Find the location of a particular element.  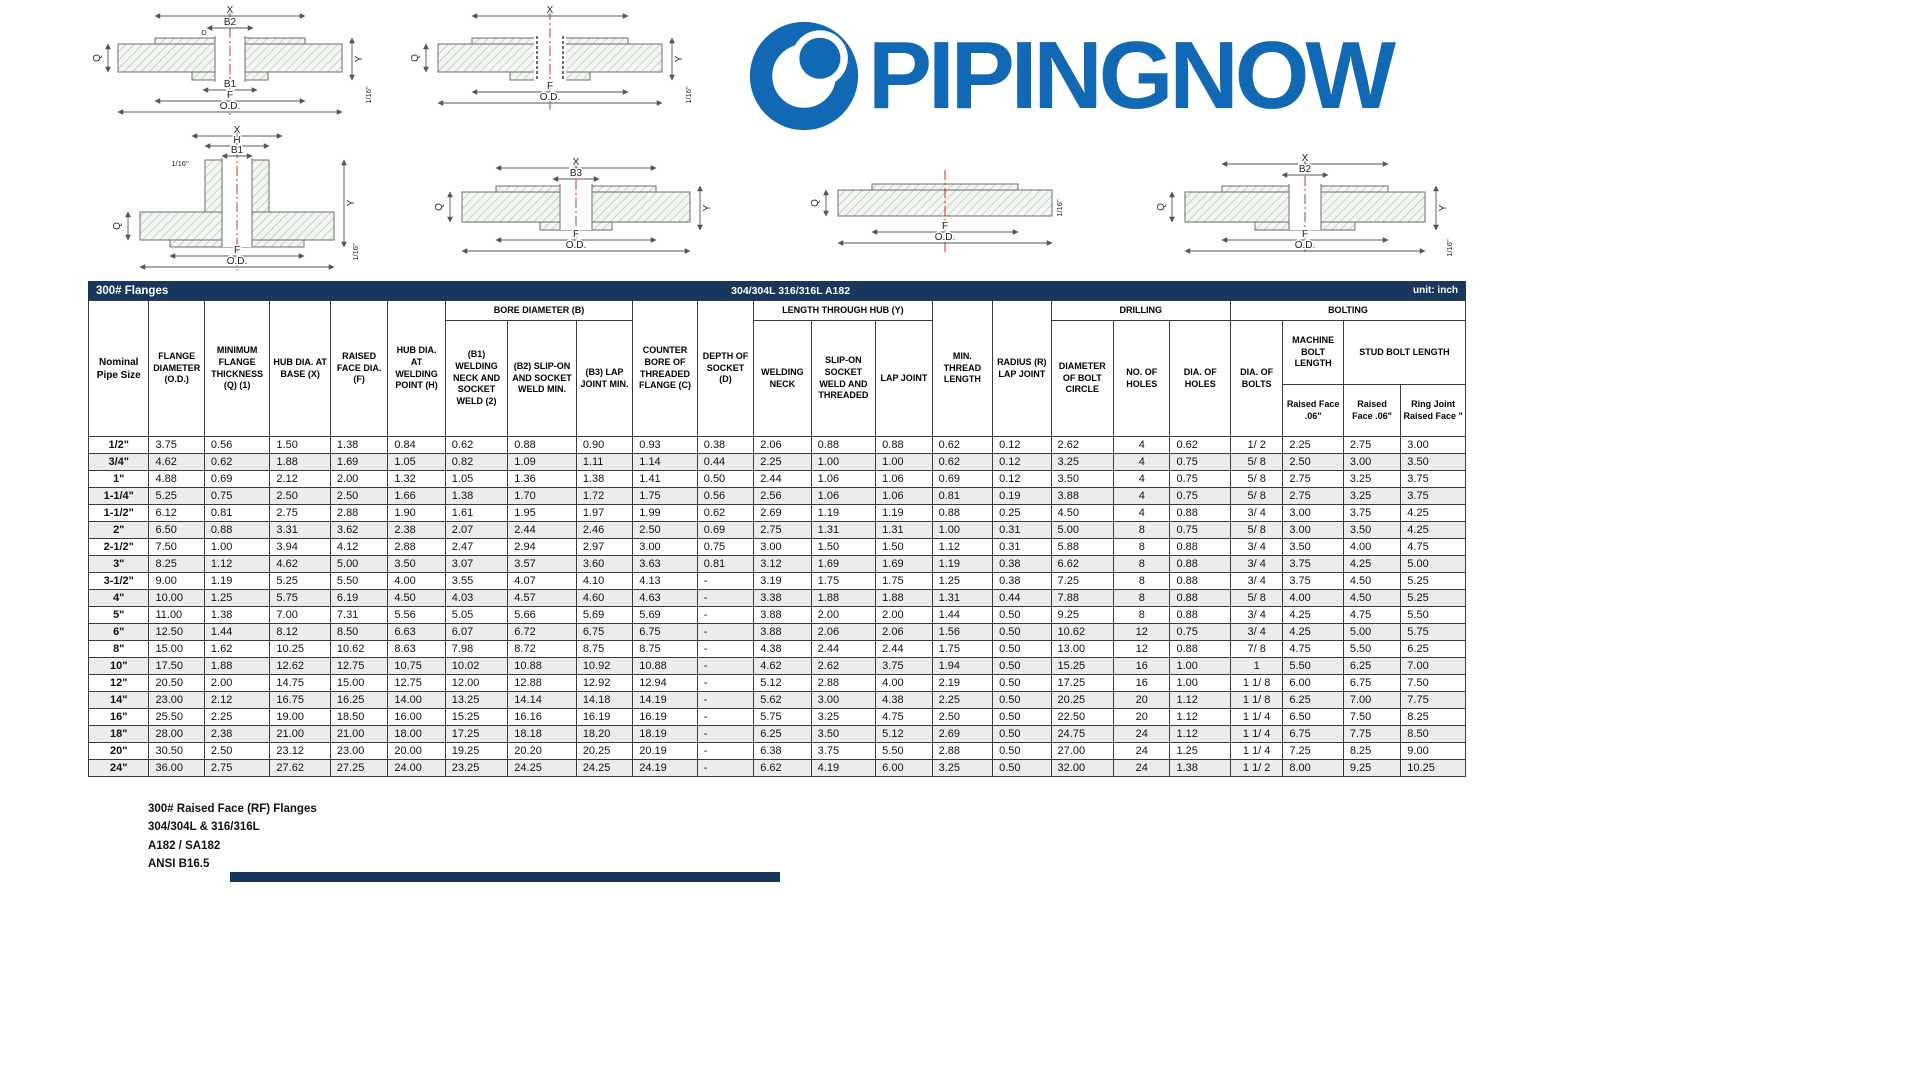

value-cell: 16.75 is located at coordinates (300, 700).